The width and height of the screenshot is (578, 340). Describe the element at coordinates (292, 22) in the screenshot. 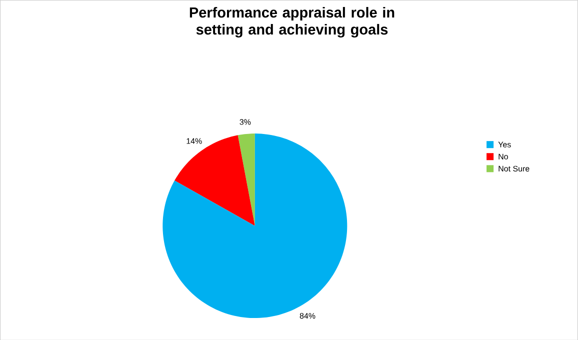

I see `chart-title: Performance appraisal role in setting and achieving goals` at that location.